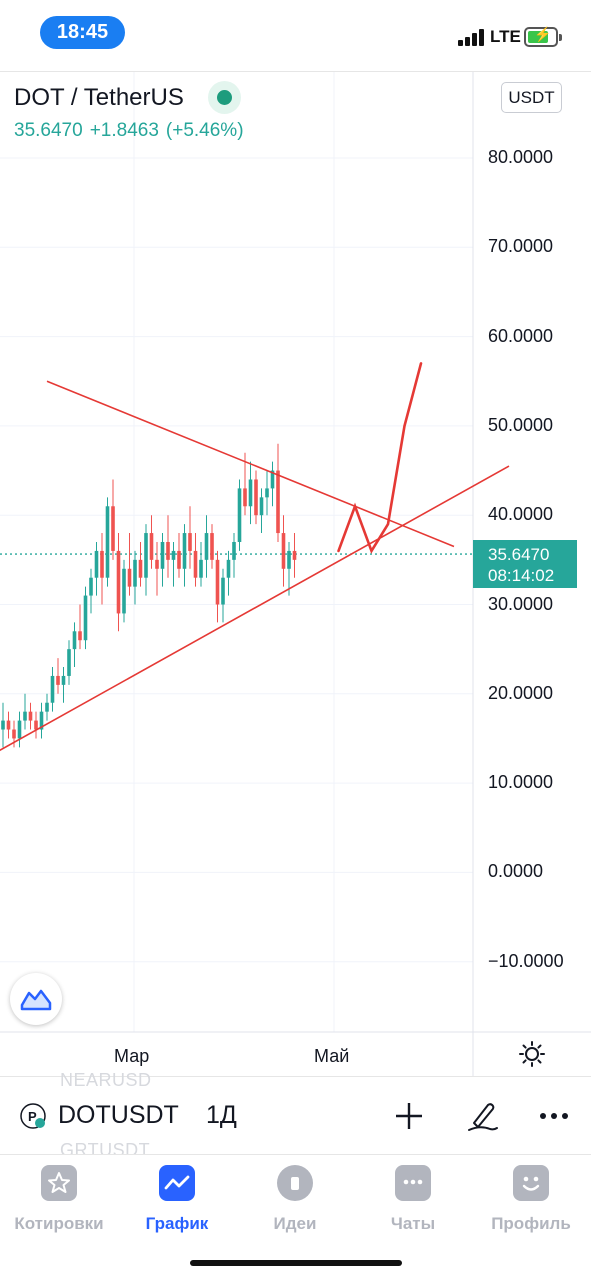  I want to click on star-icon, so click(59, 1183).